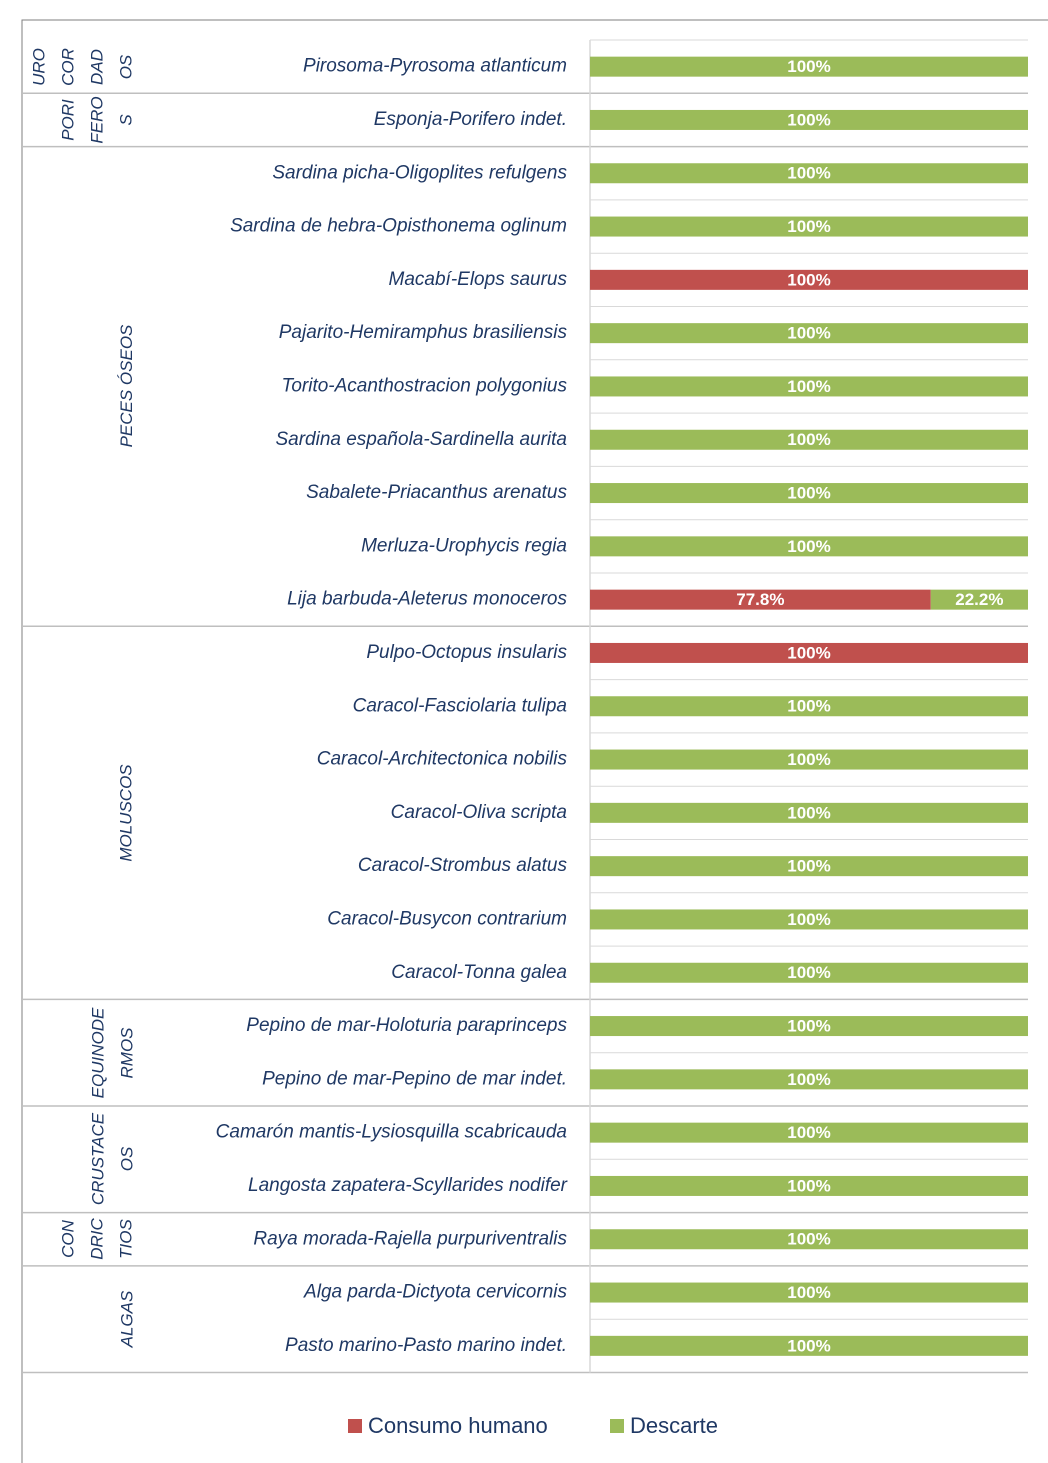  Describe the element at coordinates (419, 172) in the screenshot. I see `category-label: Sardina picha-Oligoplites refulgens` at that location.